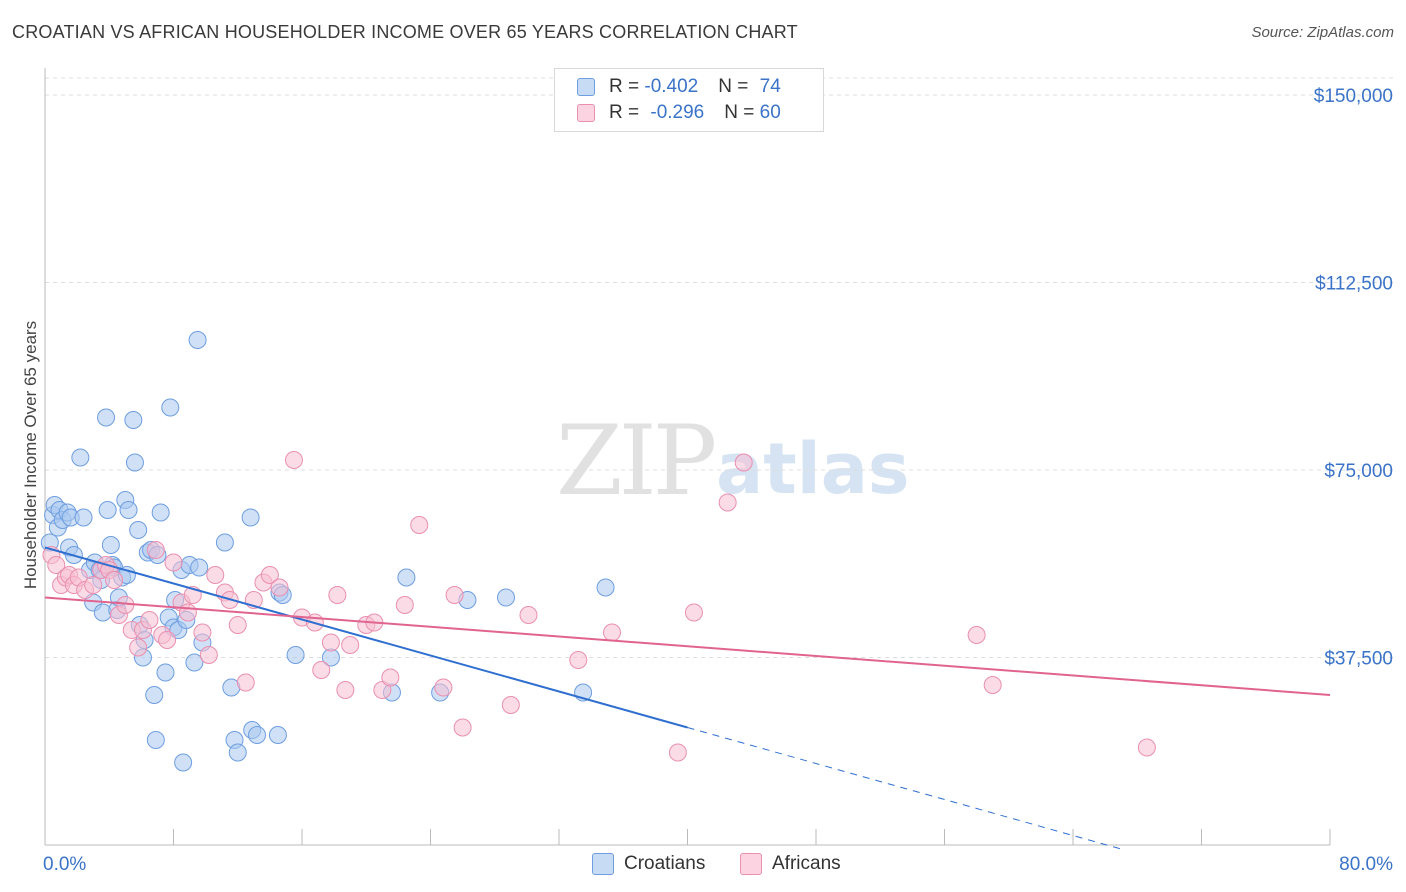 The width and height of the screenshot is (1406, 892). I want to click on watermark-zip: ZIP, so click(636, 461).